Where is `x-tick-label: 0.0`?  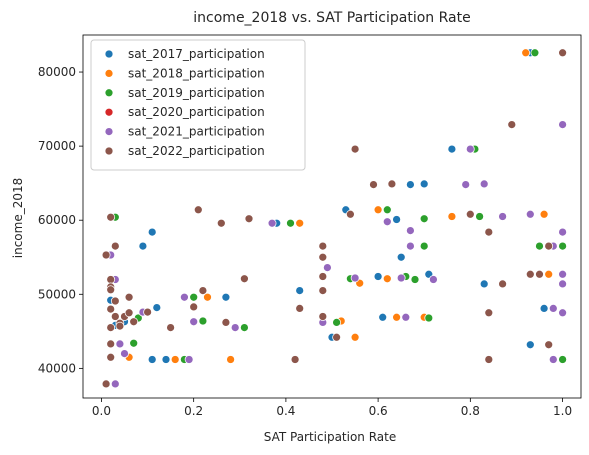
x-tick-label: 0.0 is located at coordinates (101, 411).